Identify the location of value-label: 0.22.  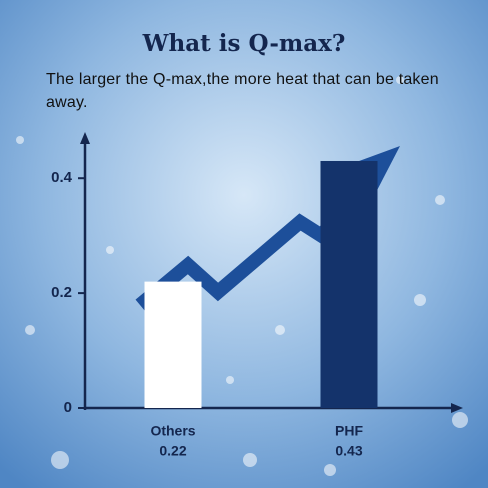
(172, 451).